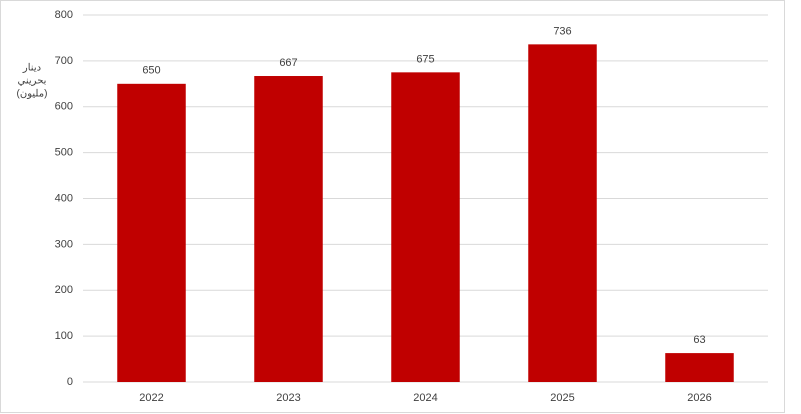 The width and height of the screenshot is (801, 414). Describe the element at coordinates (151, 71) in the screenshot. I see `data-label: 650` at that location.